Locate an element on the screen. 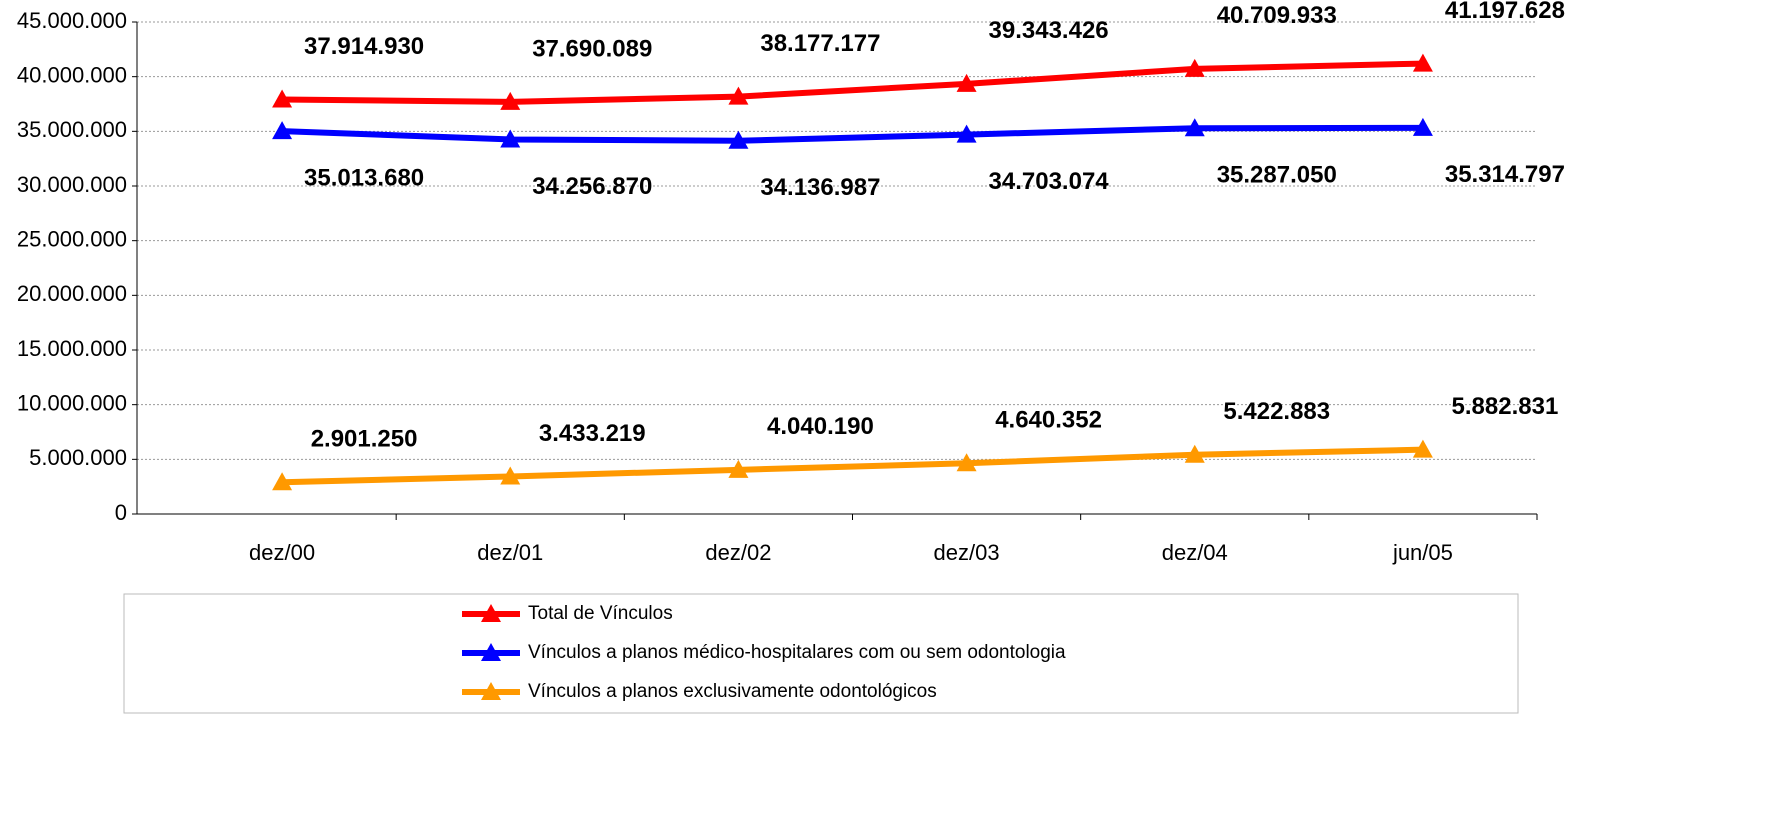 This screenshot has width=1789, height=814. data-label: 5.422.883 is located at coordinates (1276, 411).